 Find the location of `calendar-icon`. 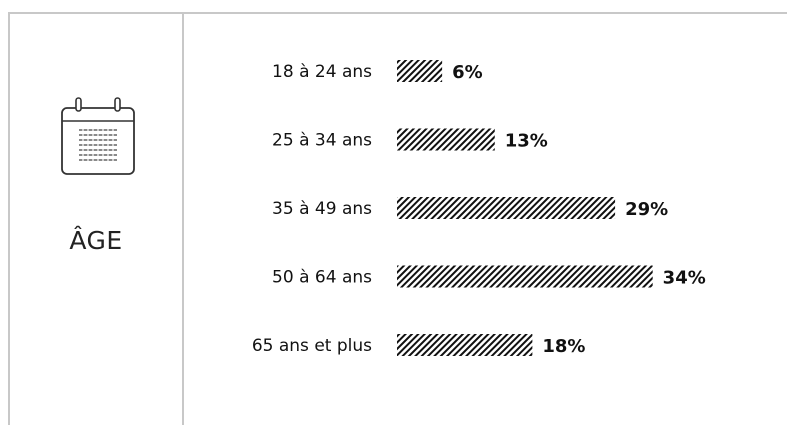

calendar-icon is located at coordinates (98, 136).